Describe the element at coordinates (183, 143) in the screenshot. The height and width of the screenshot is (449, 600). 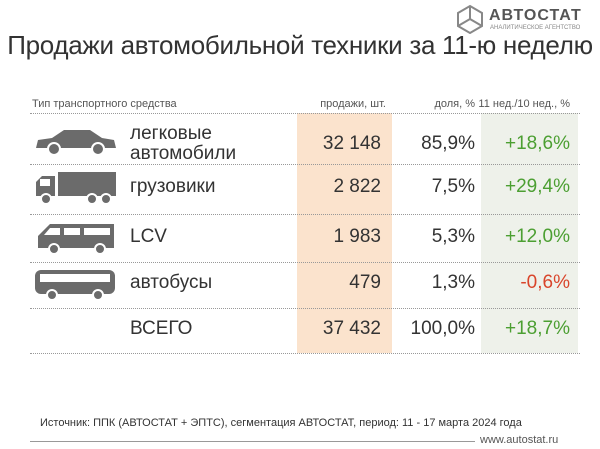
I see `vehicle-type: легковые автомобили` at that location.